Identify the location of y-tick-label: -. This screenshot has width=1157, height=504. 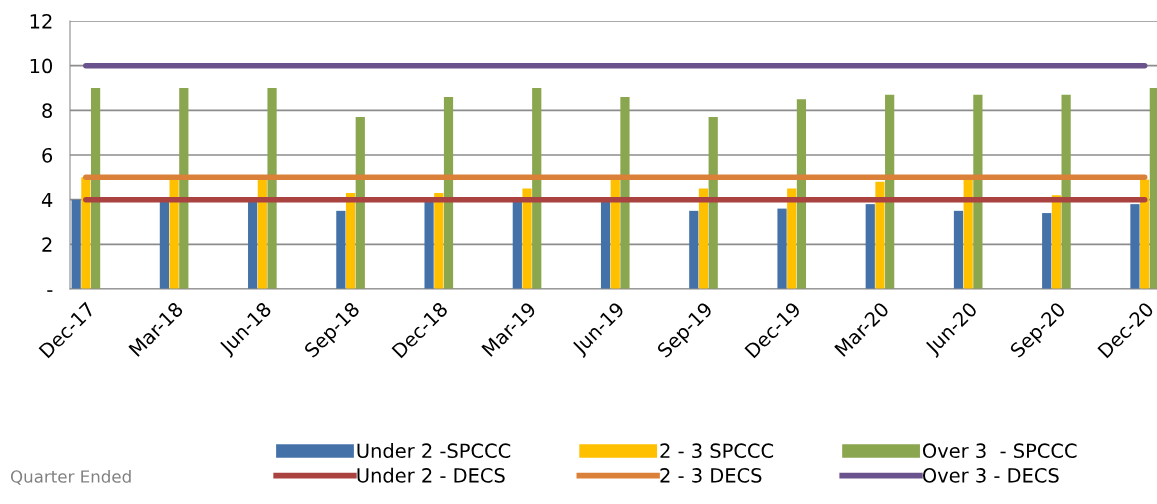
(50, 291).